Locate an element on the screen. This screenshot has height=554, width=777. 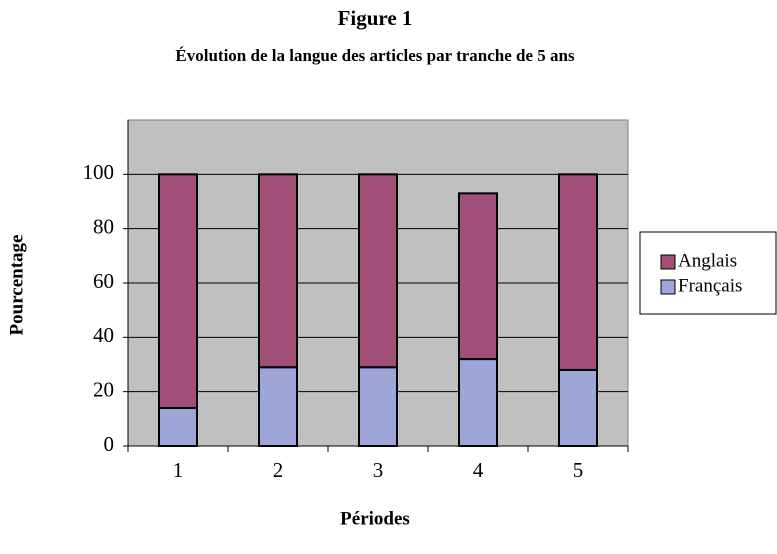
y-tick-label: 20 is located at coordinates (103, 389).